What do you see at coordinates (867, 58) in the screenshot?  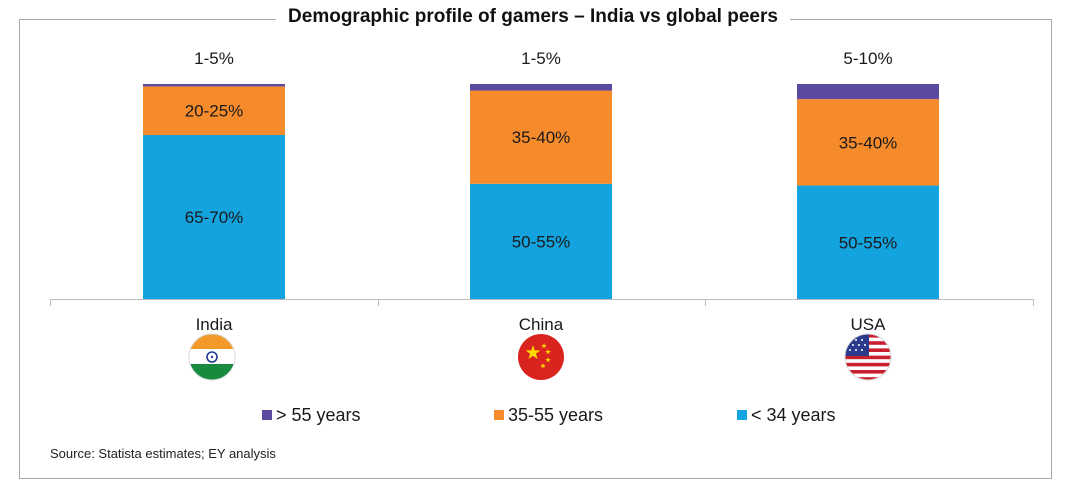 I see `data-label-usa-2: 5-10%` at bounding box center [867, 58].